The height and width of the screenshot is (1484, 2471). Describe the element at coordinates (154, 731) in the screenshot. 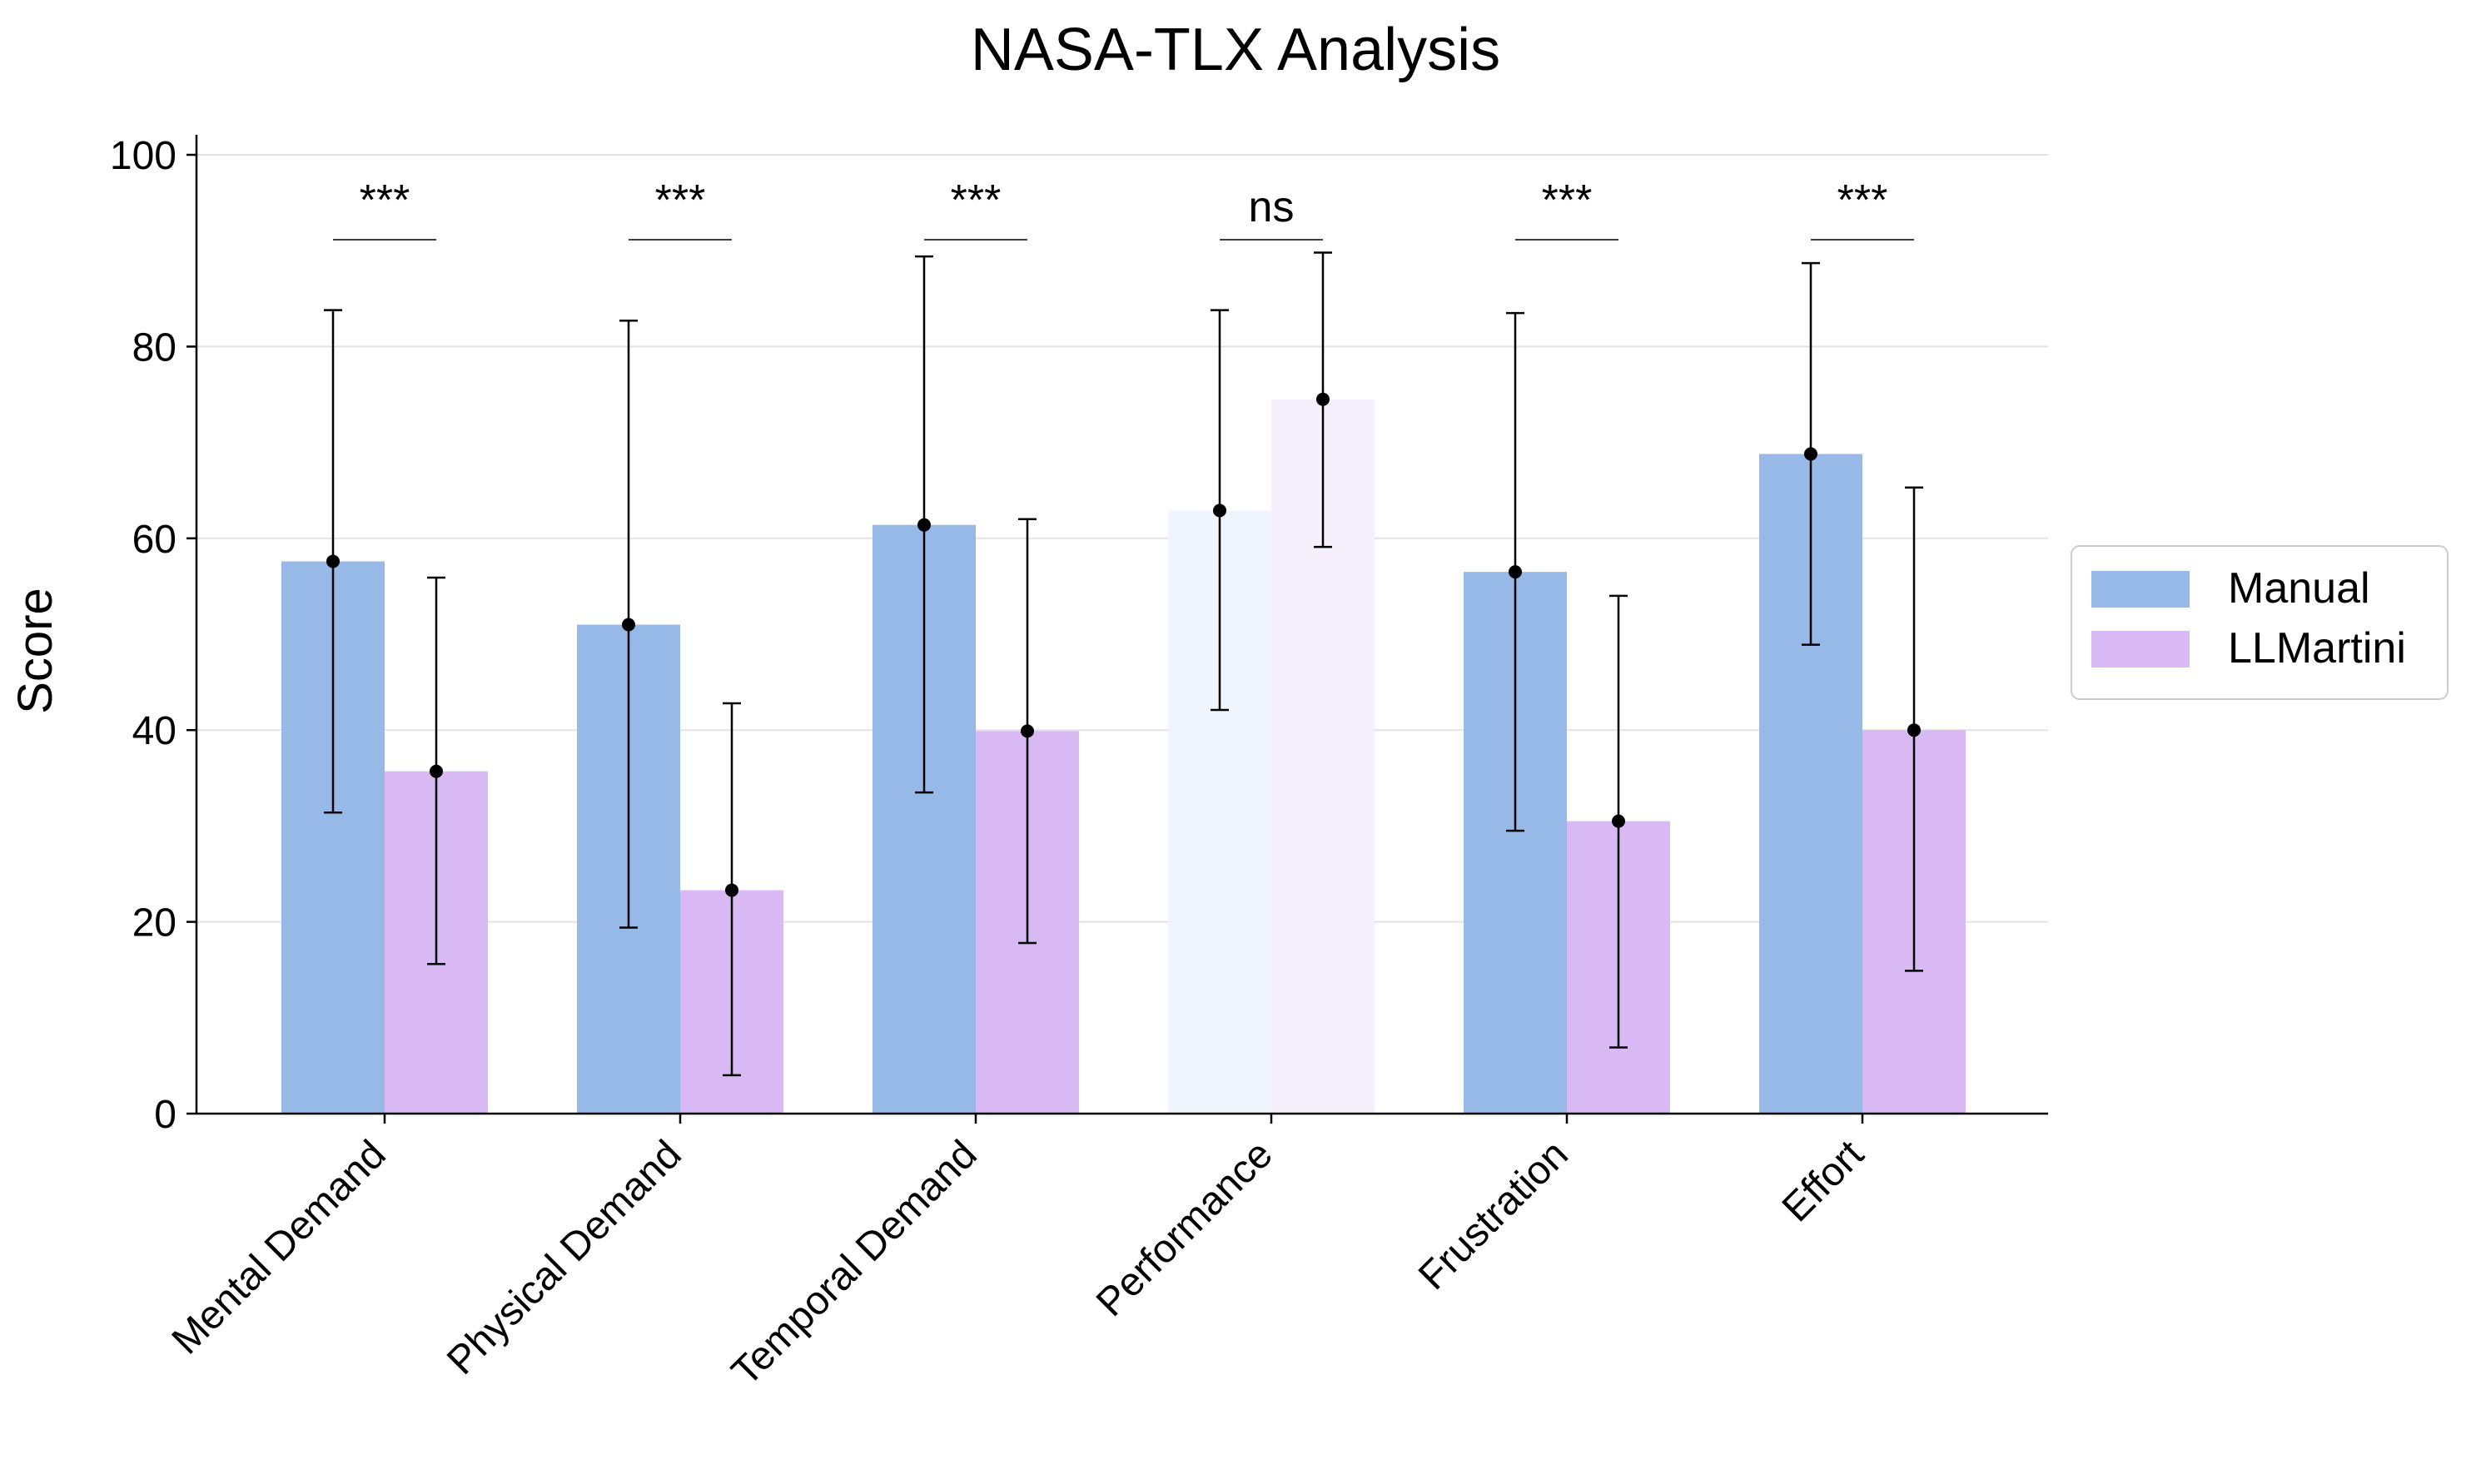

I see `y-tick-label: 40` at that location.